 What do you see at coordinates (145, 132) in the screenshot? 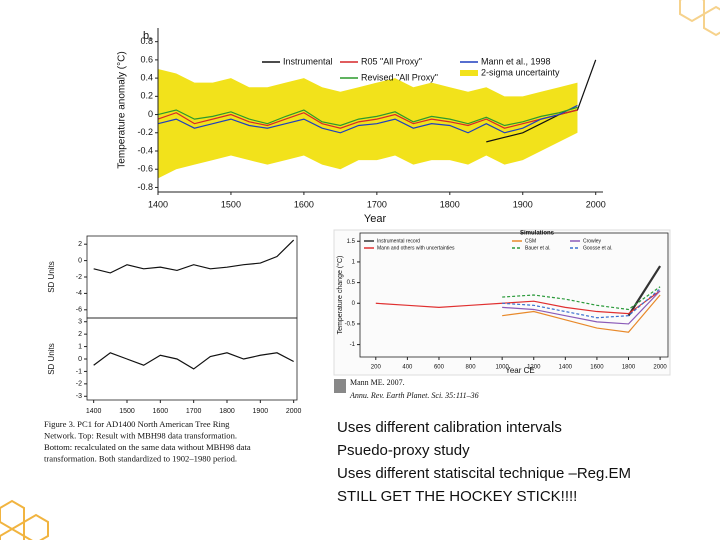
I see `y-tick-label: -0.2` at bounding box center [145, 132].